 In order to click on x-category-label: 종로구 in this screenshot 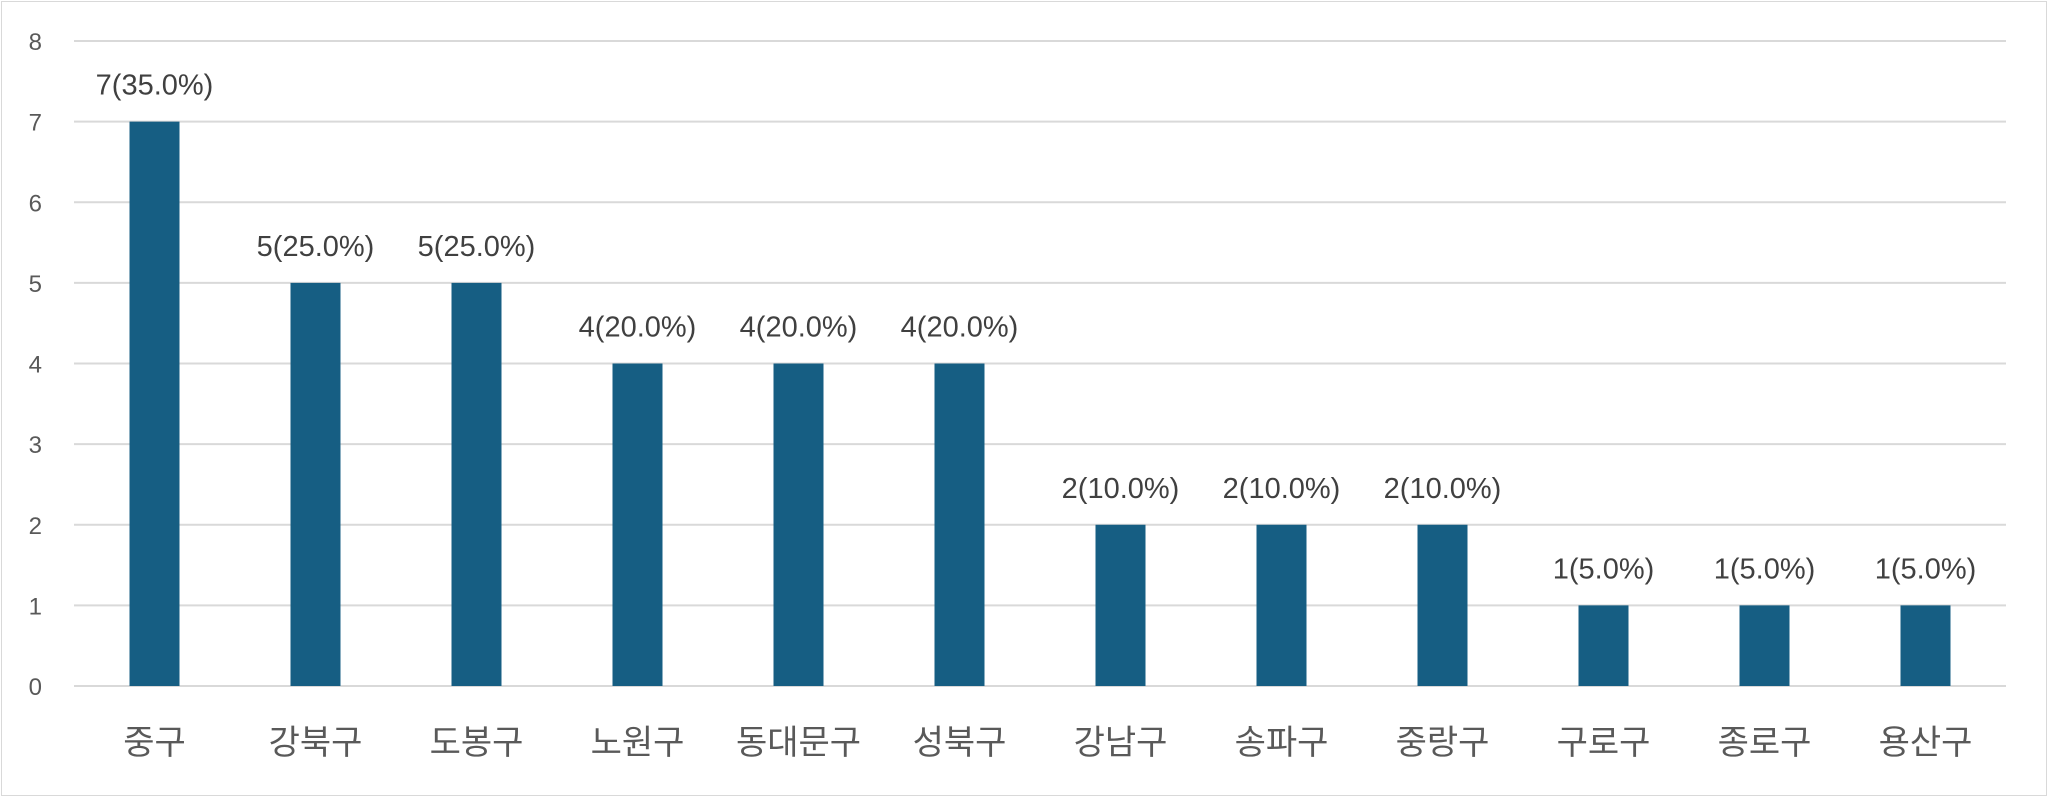, I will do `click(1765, 743)`.